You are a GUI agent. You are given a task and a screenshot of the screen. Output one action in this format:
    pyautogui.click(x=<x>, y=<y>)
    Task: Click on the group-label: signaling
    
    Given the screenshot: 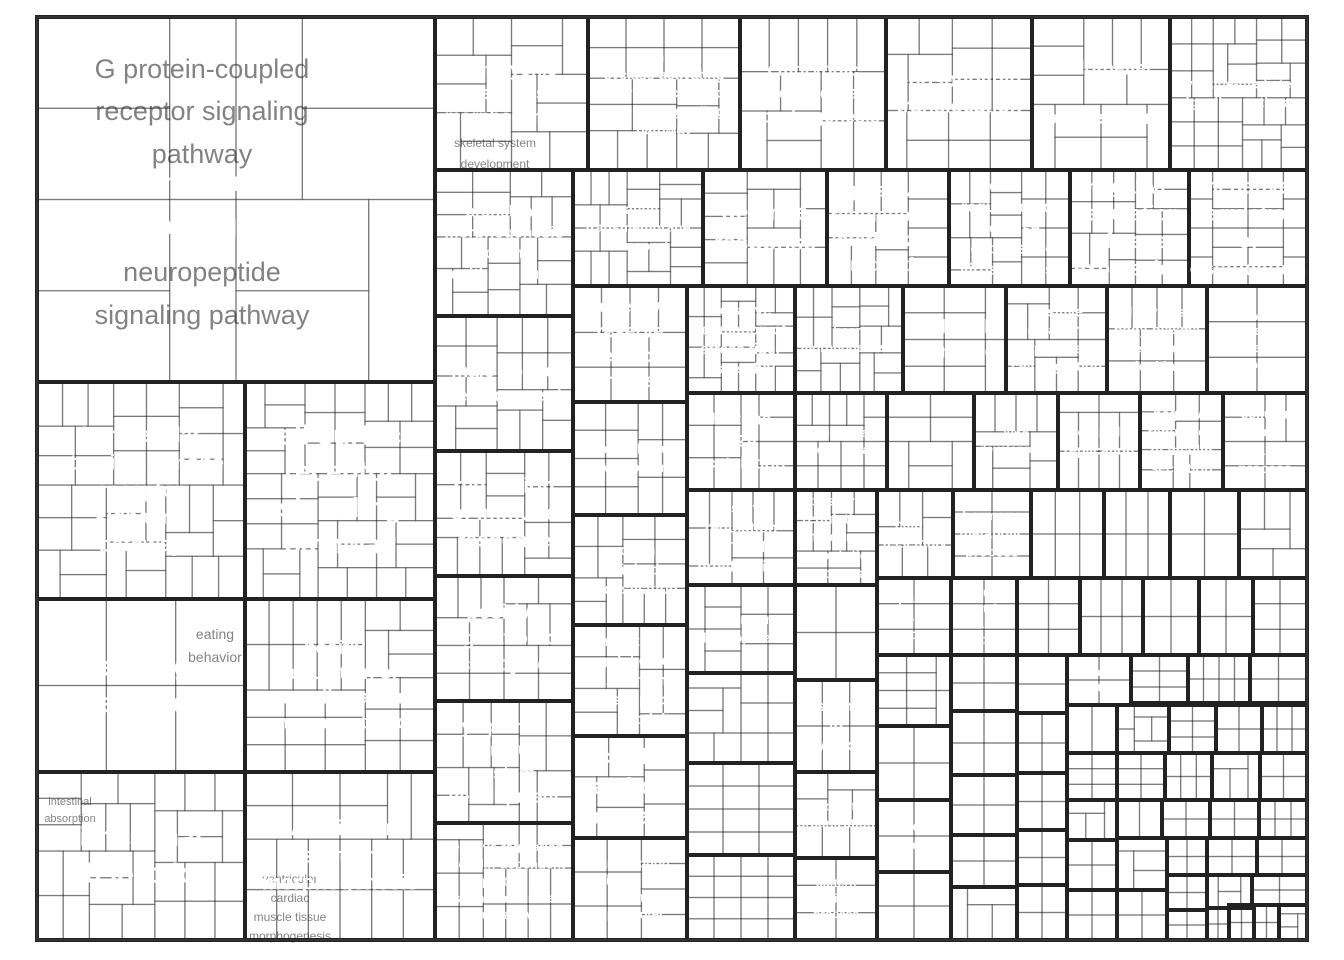 What is the action you would take?
    pyautogui.click(x=141, y=517)
    